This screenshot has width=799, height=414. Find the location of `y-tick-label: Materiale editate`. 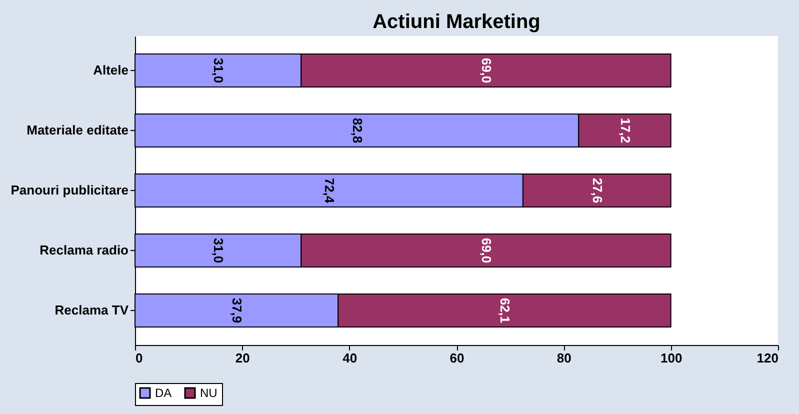

y-tick-label: Materiale editate is located at coordinates (77, 130).